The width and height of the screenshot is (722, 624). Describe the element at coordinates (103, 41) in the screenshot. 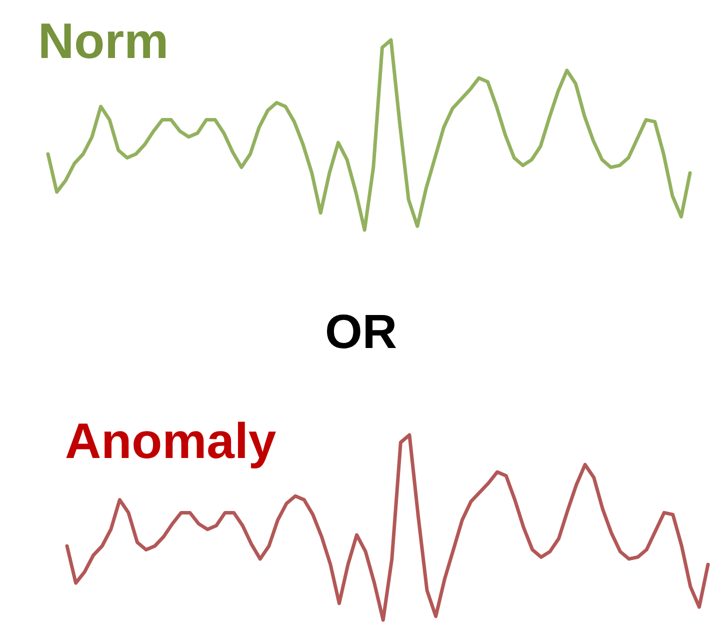

I see `chart-title: Norm` at that location.